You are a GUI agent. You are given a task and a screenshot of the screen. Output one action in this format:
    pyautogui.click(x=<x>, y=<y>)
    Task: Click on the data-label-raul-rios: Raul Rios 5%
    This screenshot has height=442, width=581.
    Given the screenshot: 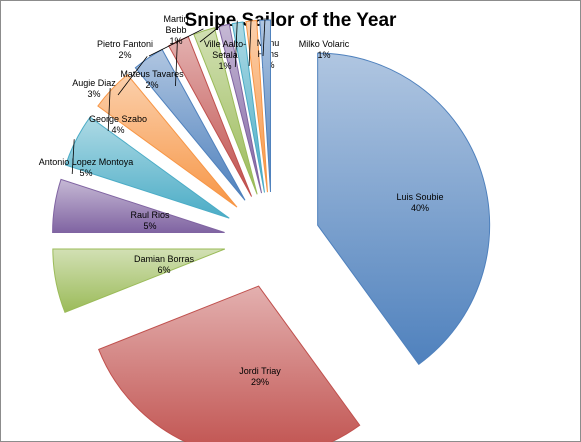 What is the action you would take?
    pyautogui.click(x=150, y=220)
    